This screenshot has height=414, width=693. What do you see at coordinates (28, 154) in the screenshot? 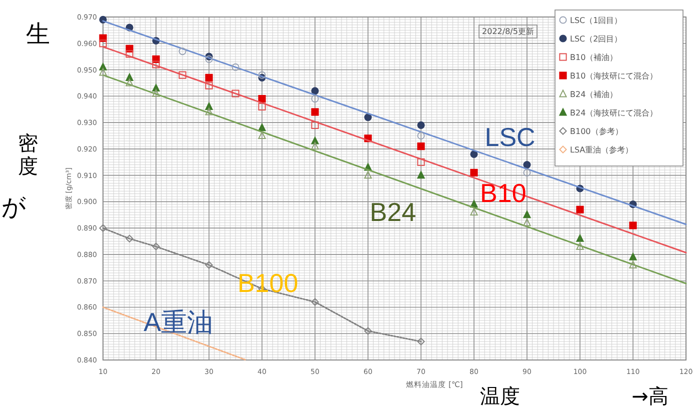
I see `text: 密度` at bounding box center [28, 154].